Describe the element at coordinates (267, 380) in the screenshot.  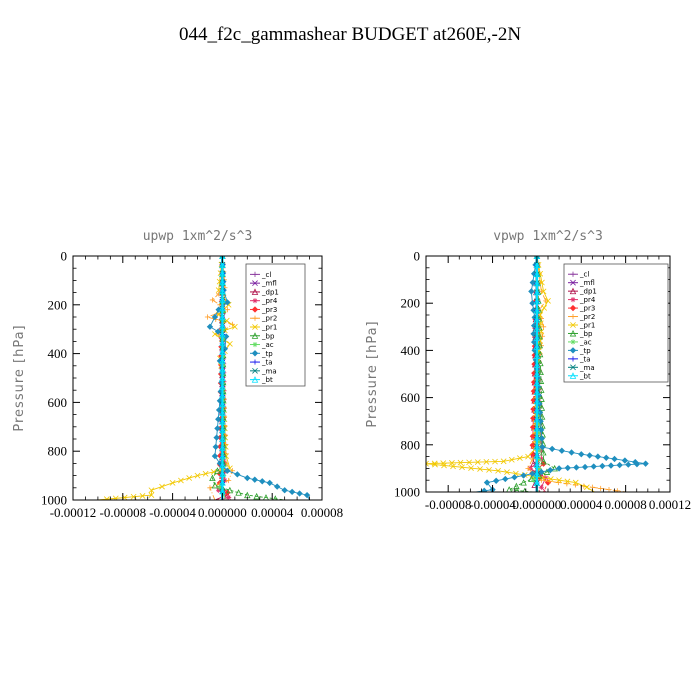
I see `legend-label: _bt` at that location.